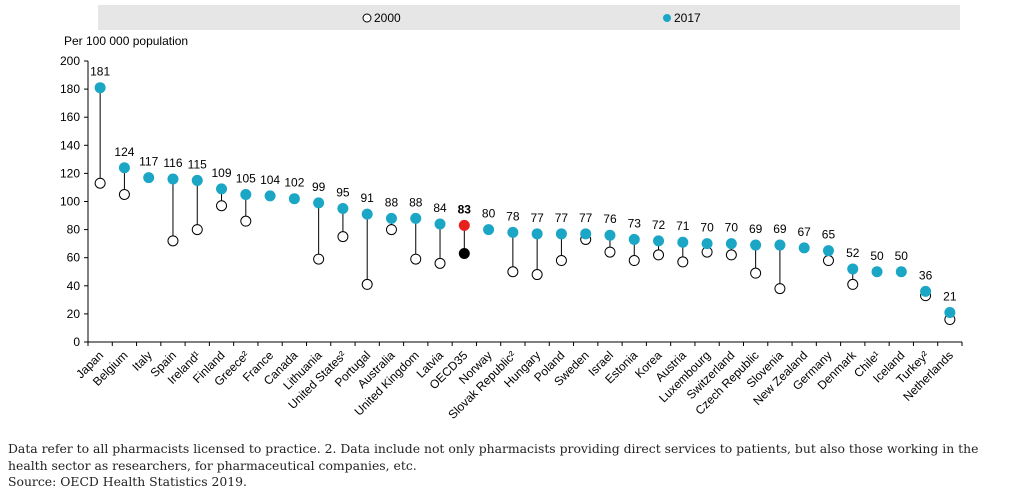 Image resolution: width=1017 pixels, height=500 pixels. Describe the element at coordinates (319, 187) in the screenshot. I see `value-label: 99` at that location.